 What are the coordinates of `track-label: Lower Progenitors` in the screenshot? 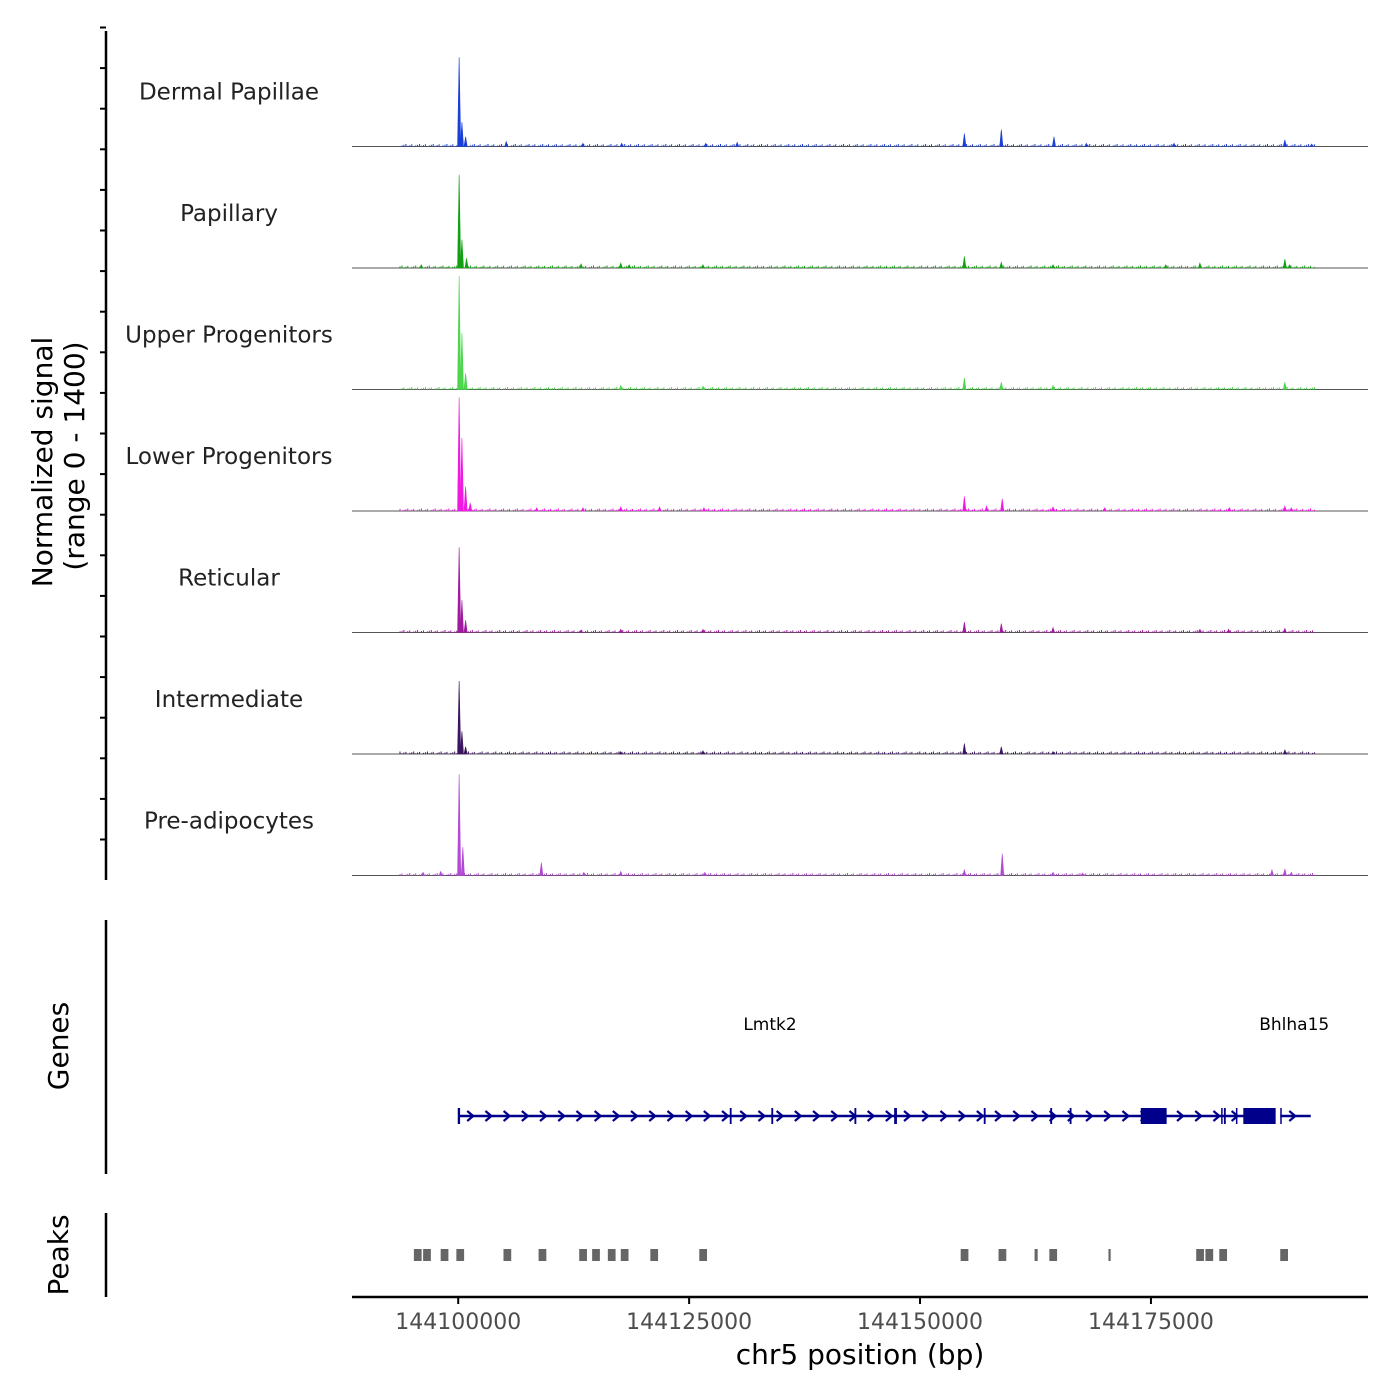 It's located at (229, 457).